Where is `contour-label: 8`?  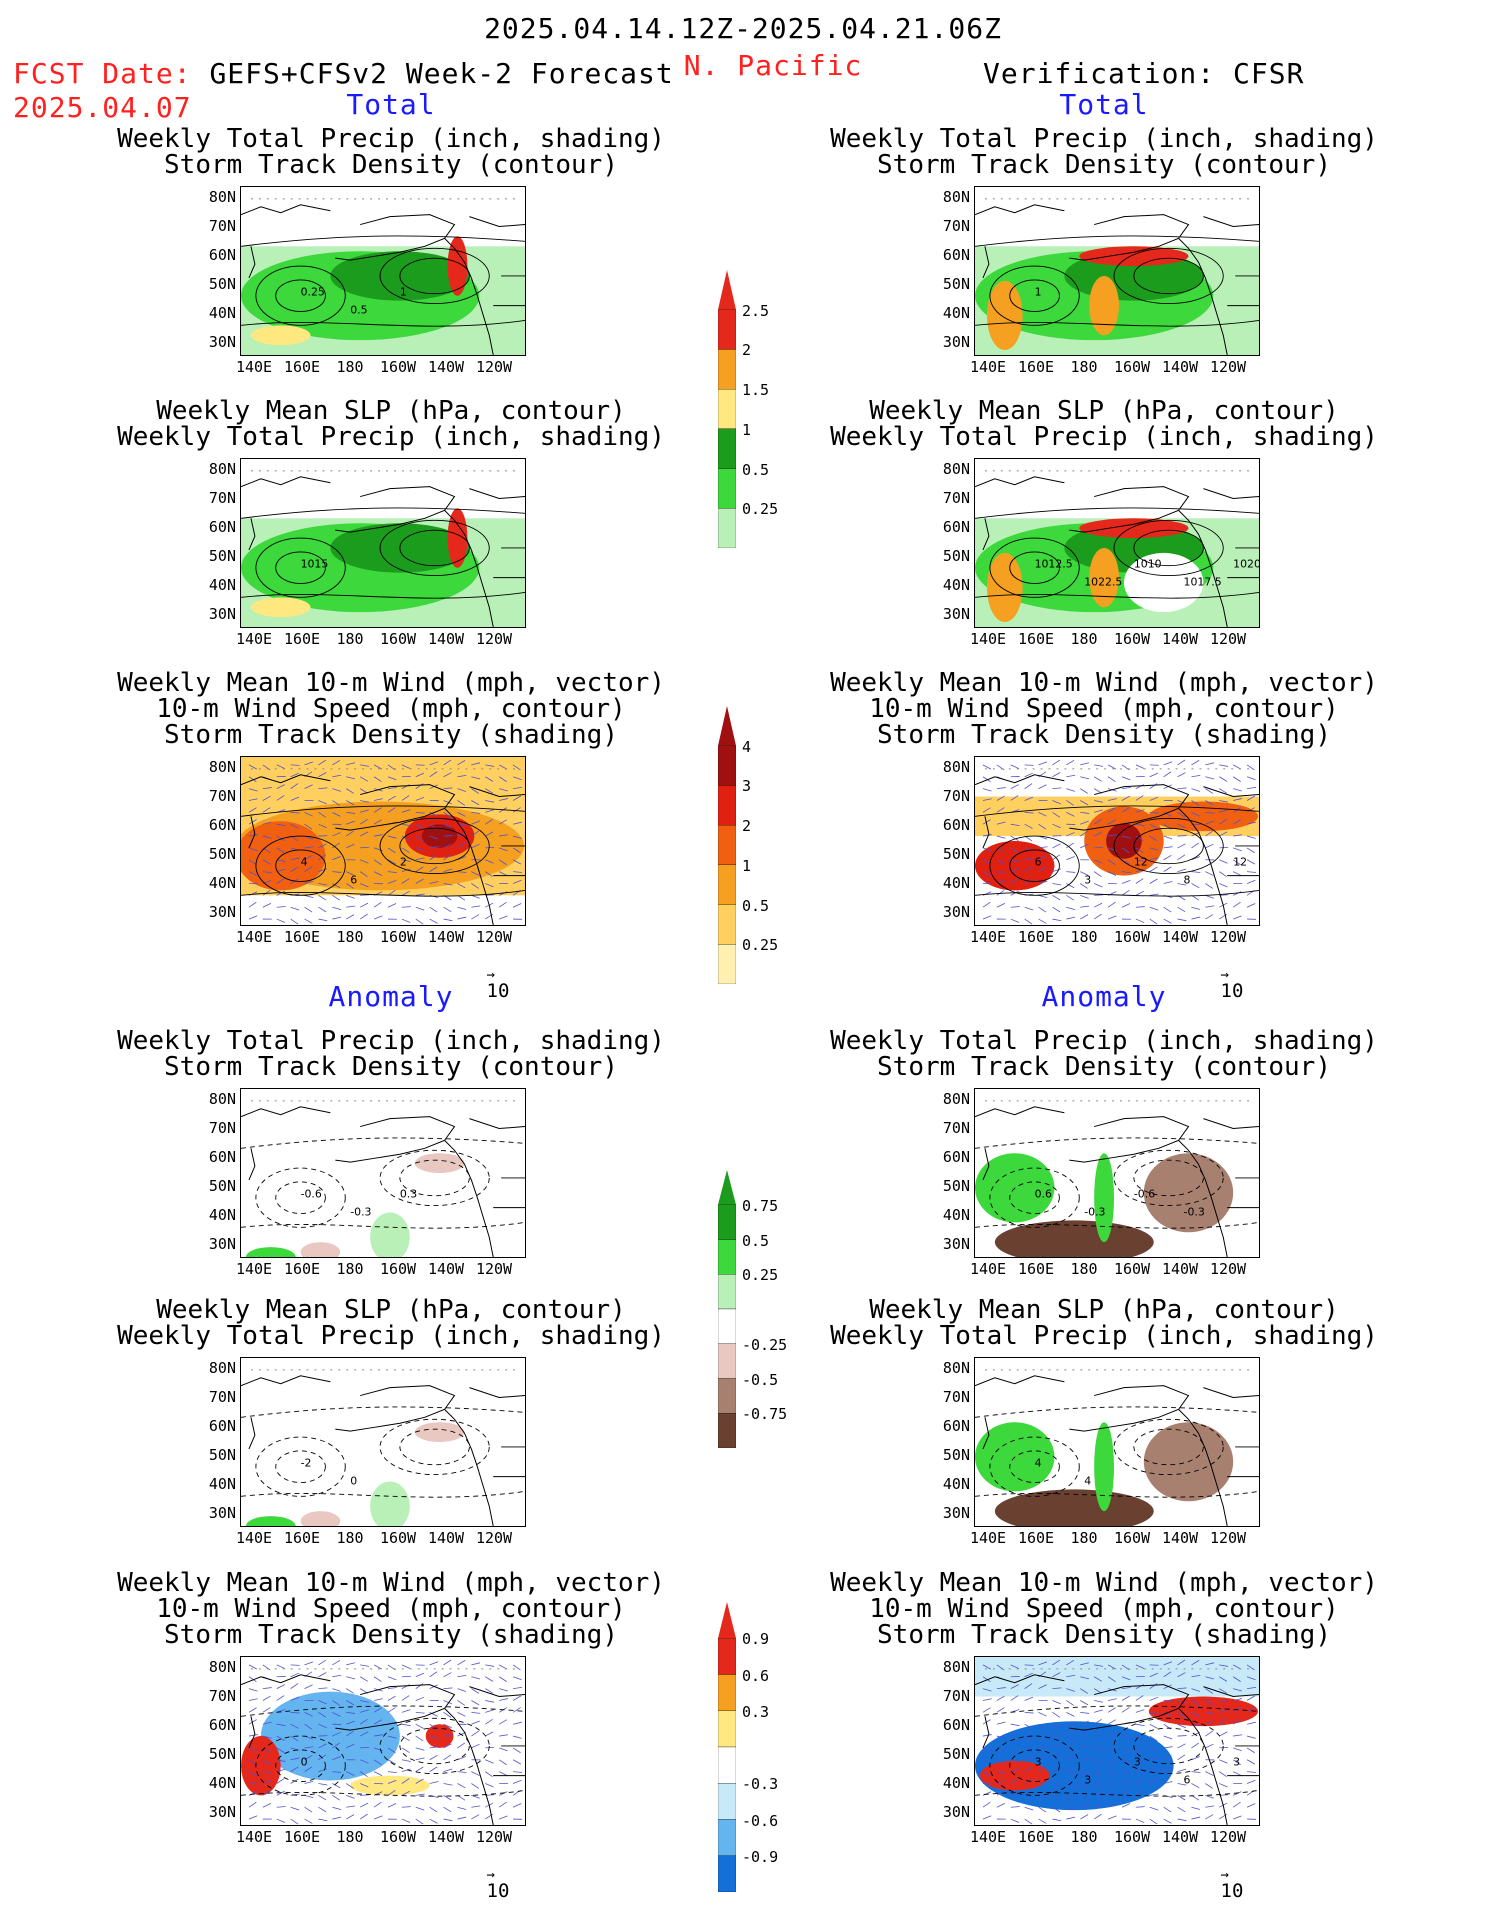 contour-label: 8 is located at coordinates (1187, 880).